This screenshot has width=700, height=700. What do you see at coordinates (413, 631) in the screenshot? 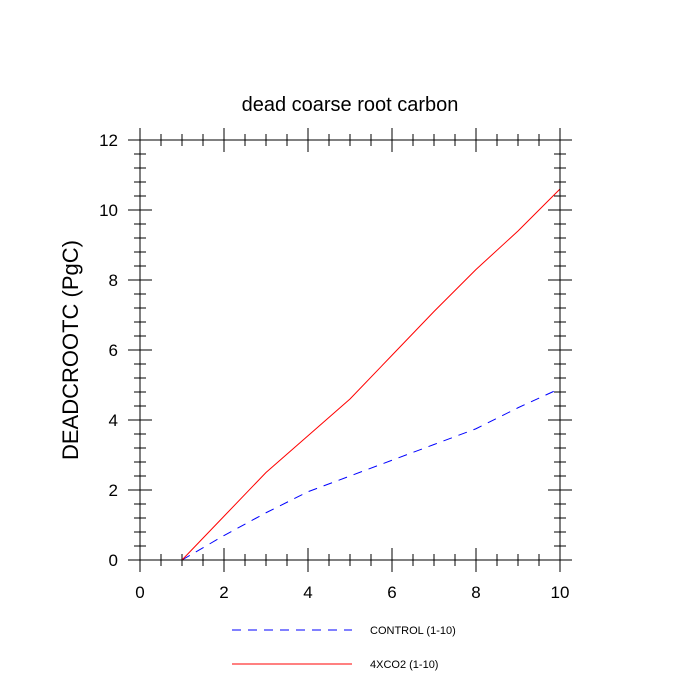
I see `legend-label-0: CONTROL (1-10)` at bounding box center [413, 631].